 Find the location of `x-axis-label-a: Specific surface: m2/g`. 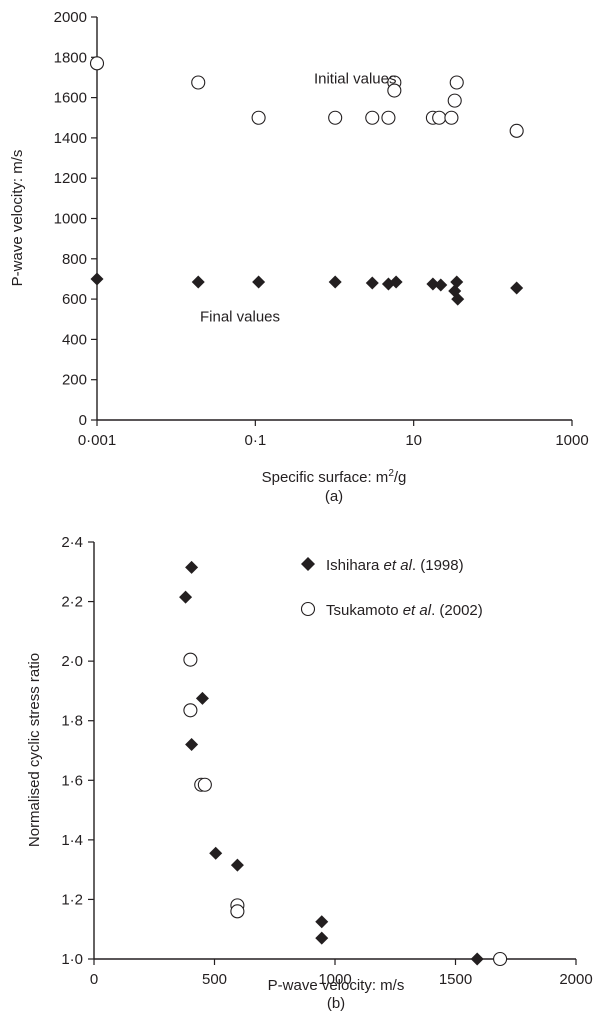

x-axis-label-a: Specific surface: m2/g is located at coordinates (334, 477).